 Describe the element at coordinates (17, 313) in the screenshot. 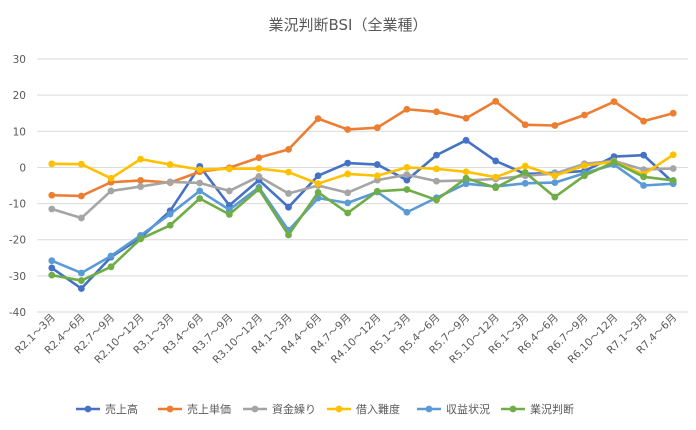

I see `y-tick-label: -40` at that location.